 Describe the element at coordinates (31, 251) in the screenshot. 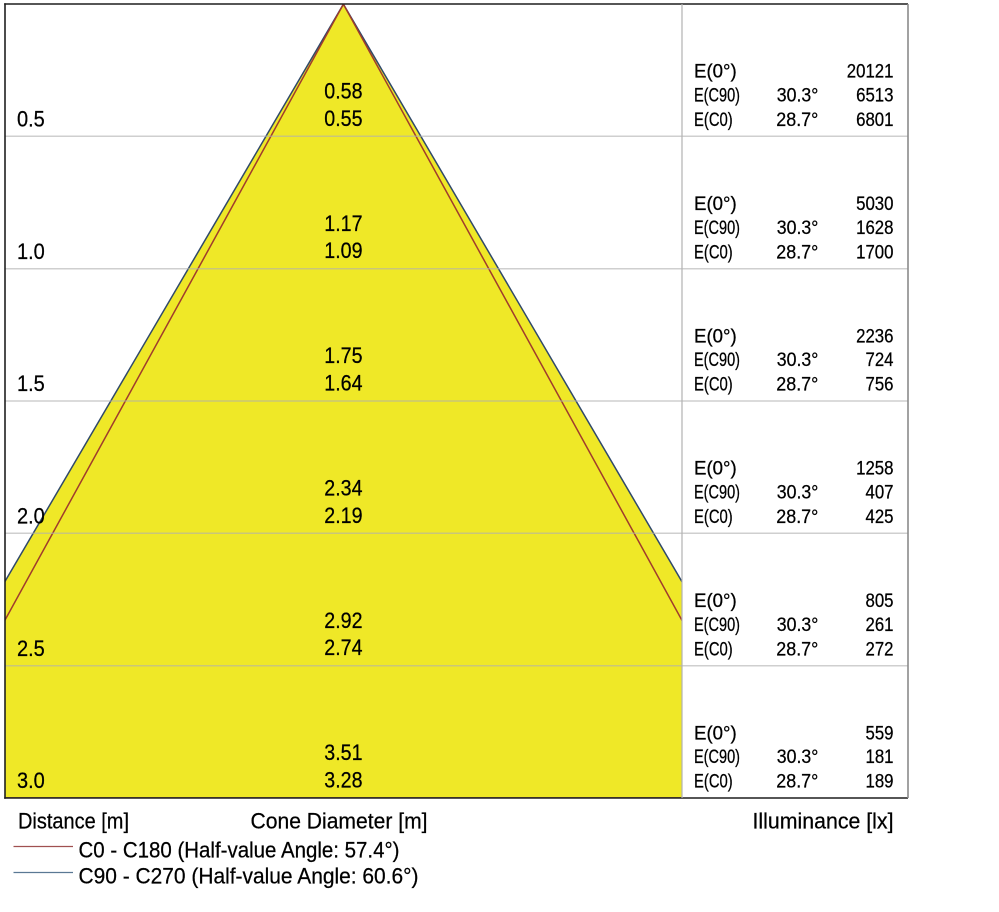

I see `svg-text: 1.0` at that location.